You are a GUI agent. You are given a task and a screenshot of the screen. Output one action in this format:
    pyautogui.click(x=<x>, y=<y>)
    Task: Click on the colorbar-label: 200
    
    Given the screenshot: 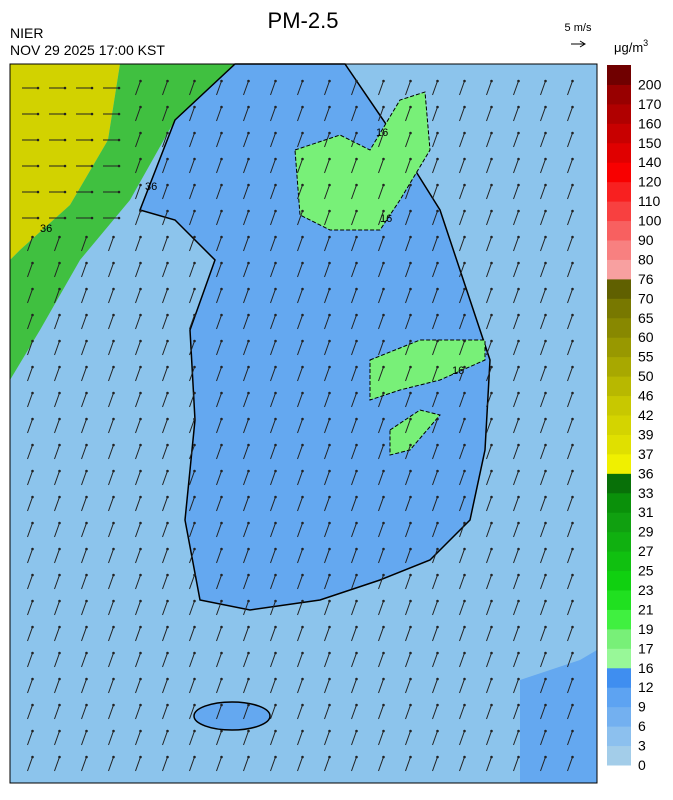 What is the action you would take?
    pyautogui.click(x=650, y=84)
    